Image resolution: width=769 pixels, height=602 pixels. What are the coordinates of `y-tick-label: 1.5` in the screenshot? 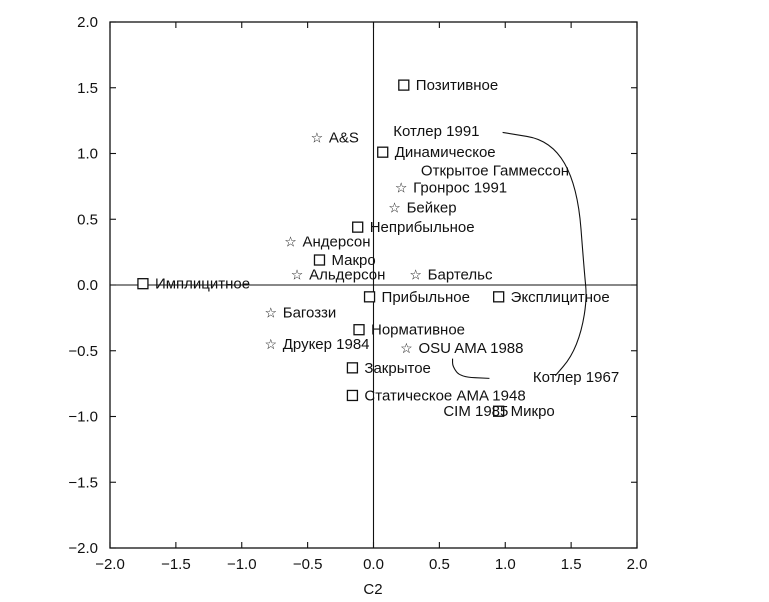 It's located at (87, 88).